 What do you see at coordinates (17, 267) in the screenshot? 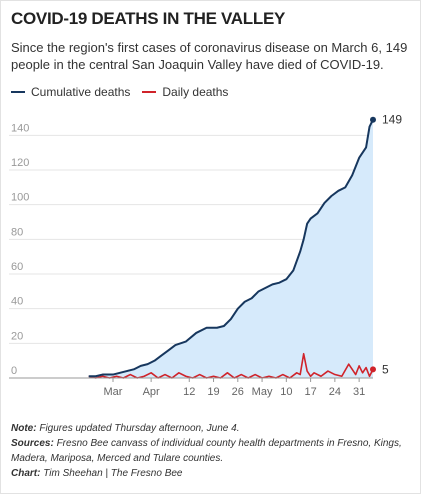
I see `y-tick-label-60: 60` at bounding box center [17, 267].